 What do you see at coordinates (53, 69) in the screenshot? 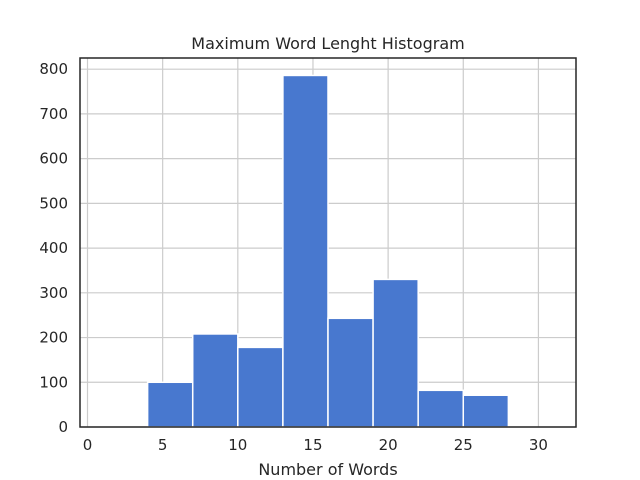
I see `y-tick-label: 800` at bounding box center [53, 69].